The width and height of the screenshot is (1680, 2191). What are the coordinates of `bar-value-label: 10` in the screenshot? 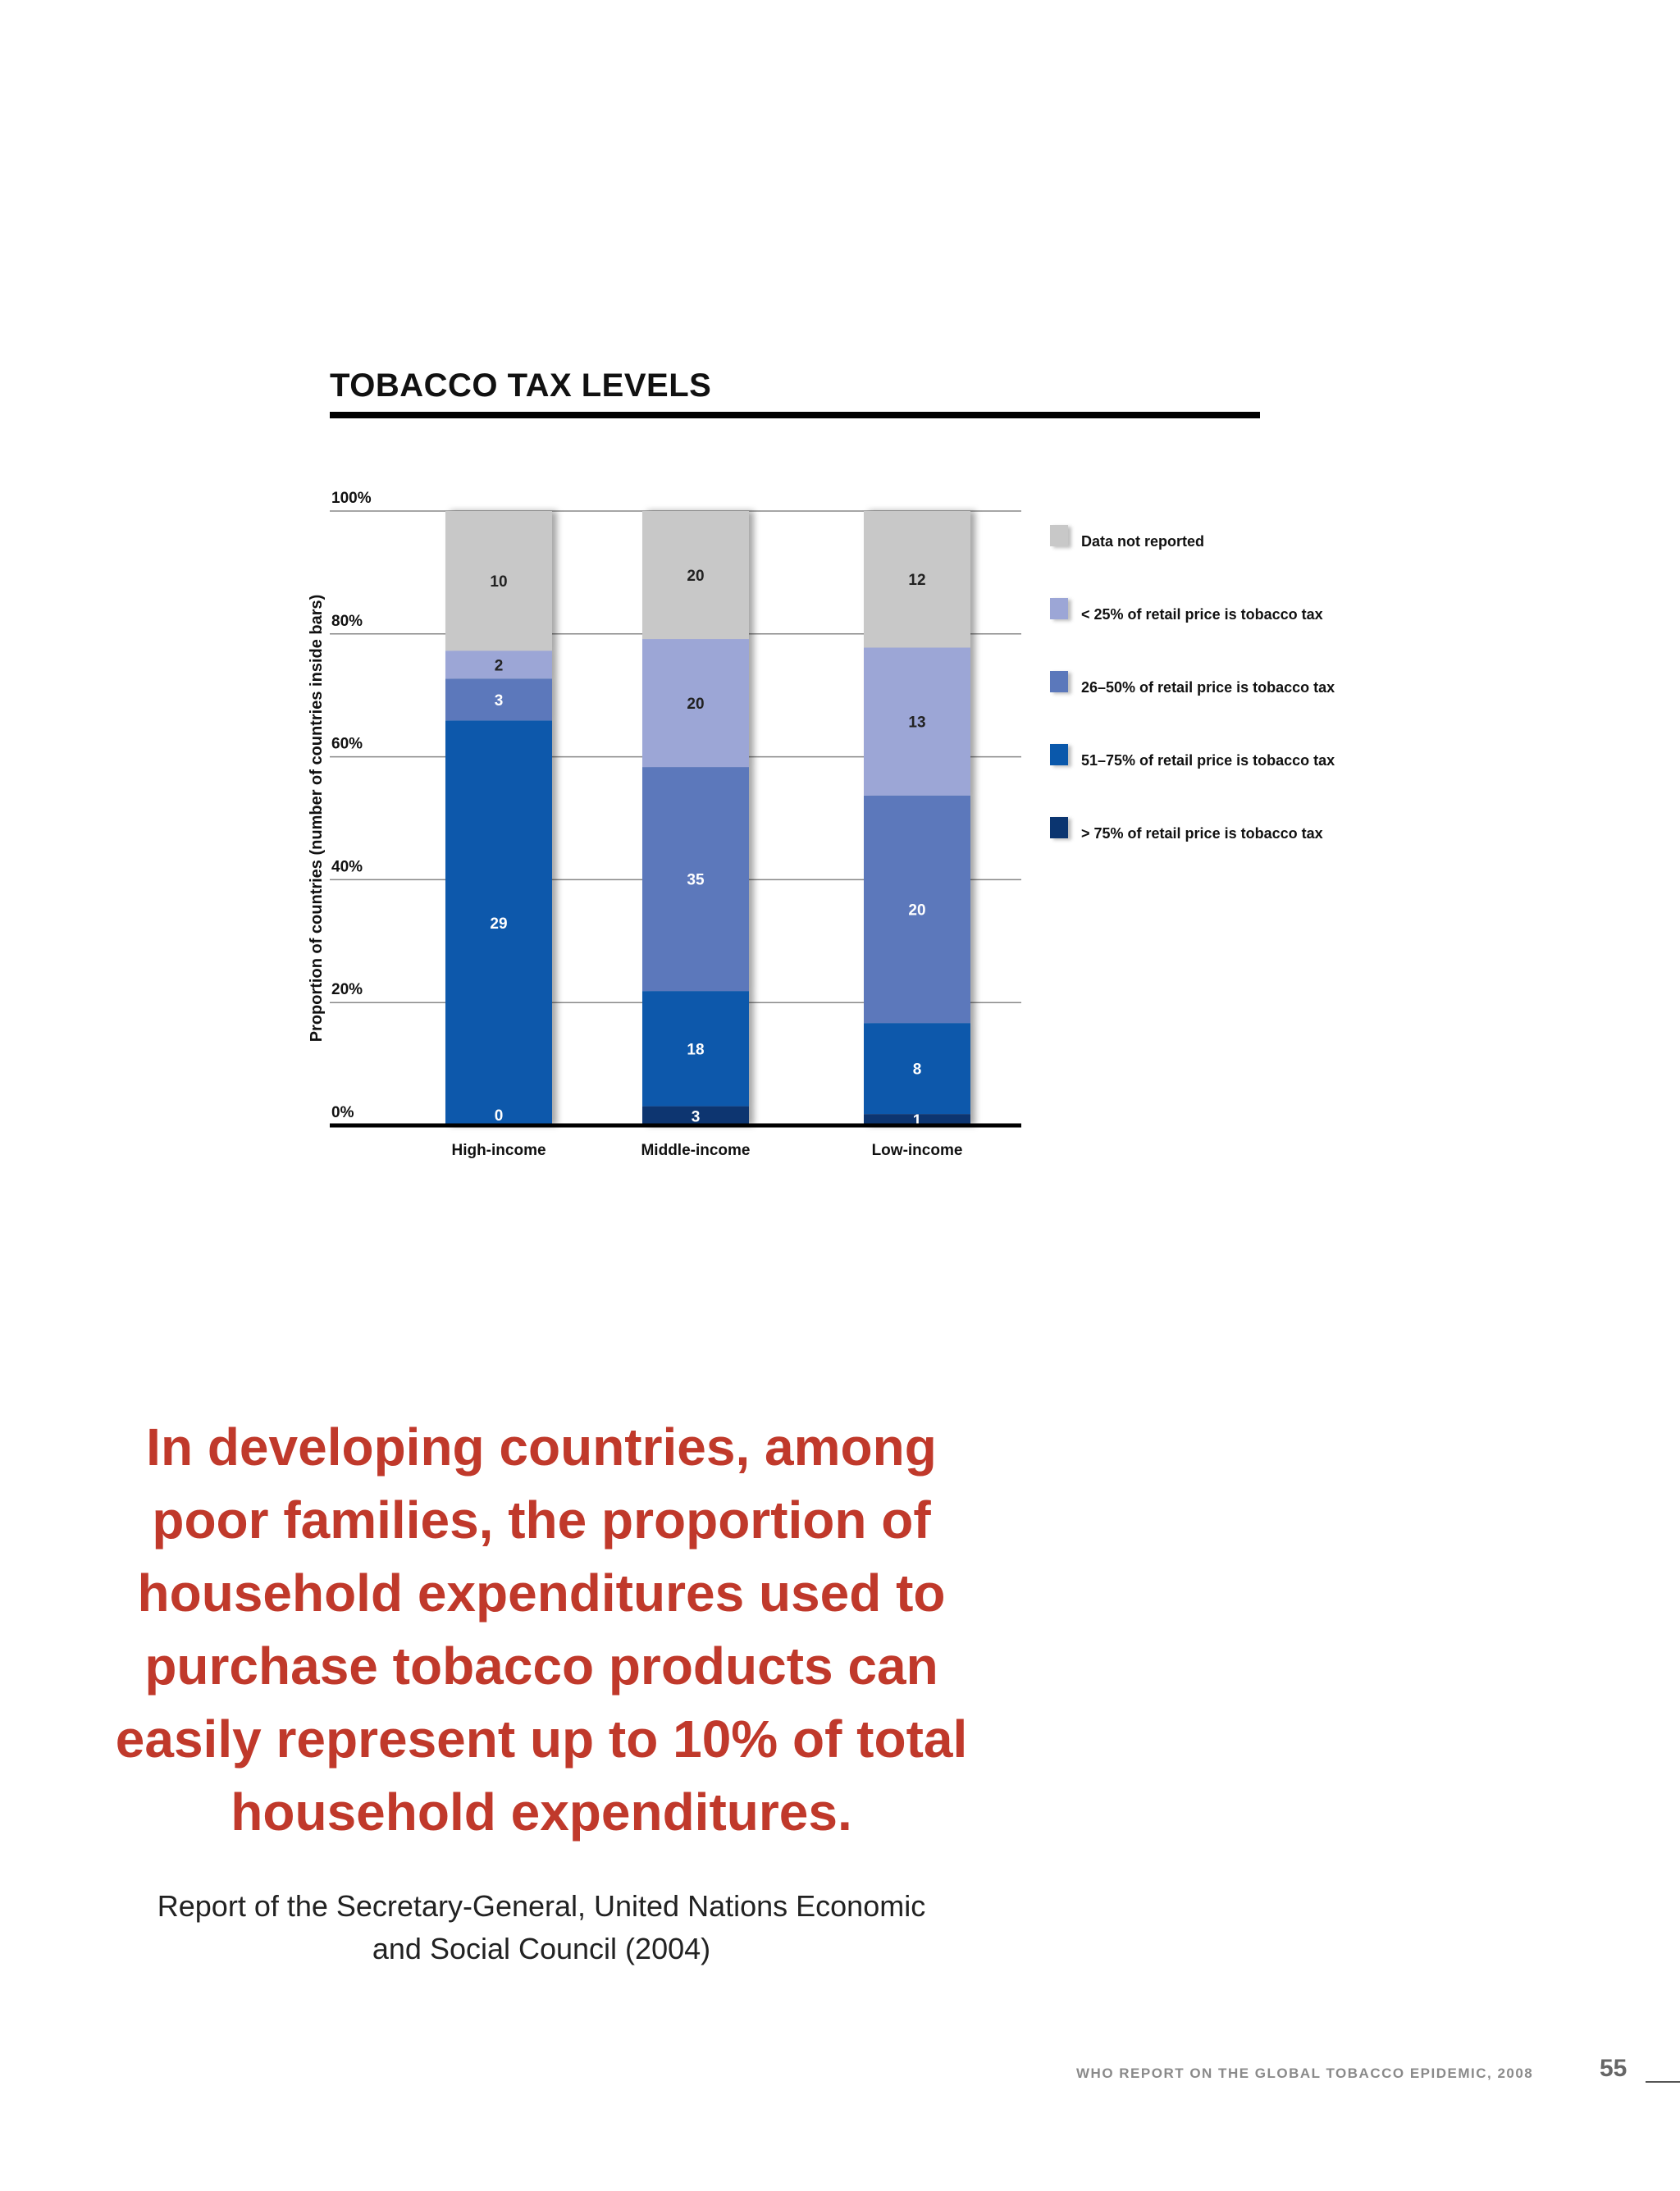 It's located at (498, 582).